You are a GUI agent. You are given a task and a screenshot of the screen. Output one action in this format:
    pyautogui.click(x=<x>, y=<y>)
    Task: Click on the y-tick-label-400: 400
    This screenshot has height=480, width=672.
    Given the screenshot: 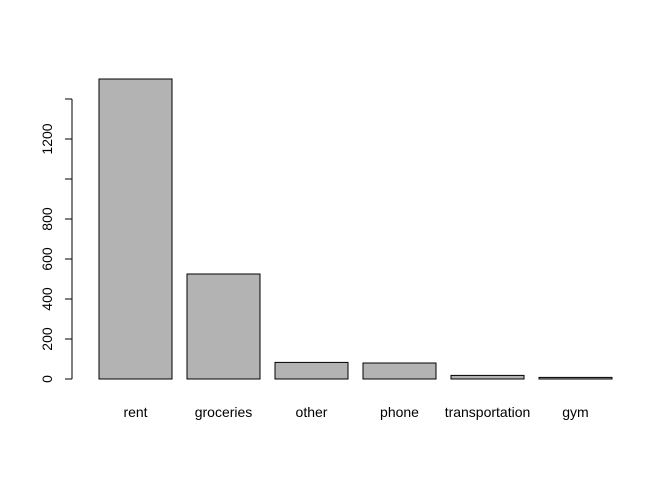 What is the action you would take?
    pyautogui.click(x=47, y=299)
    